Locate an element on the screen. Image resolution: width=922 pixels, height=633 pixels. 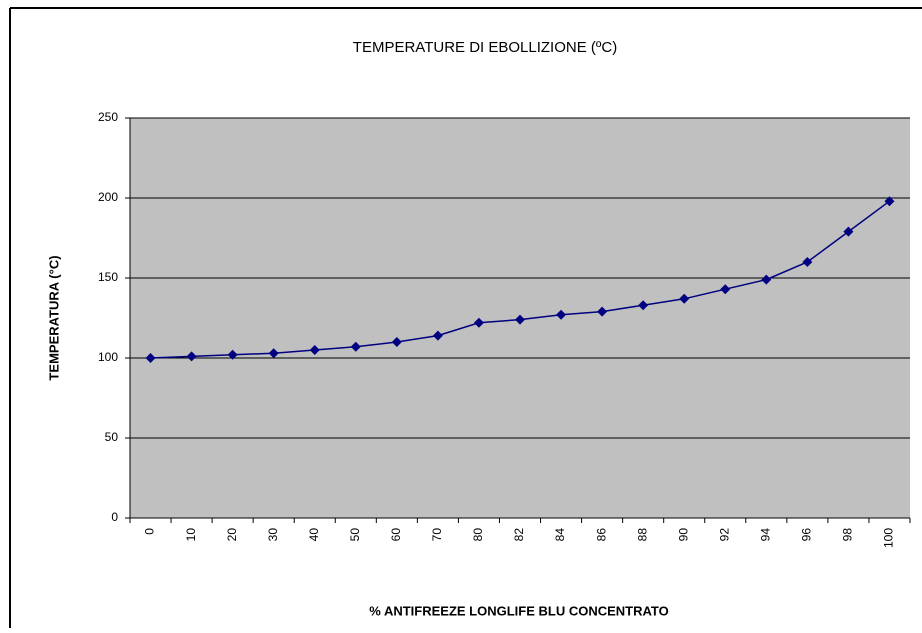
x-tick-label: 88 is located at coordinates (642, 535).